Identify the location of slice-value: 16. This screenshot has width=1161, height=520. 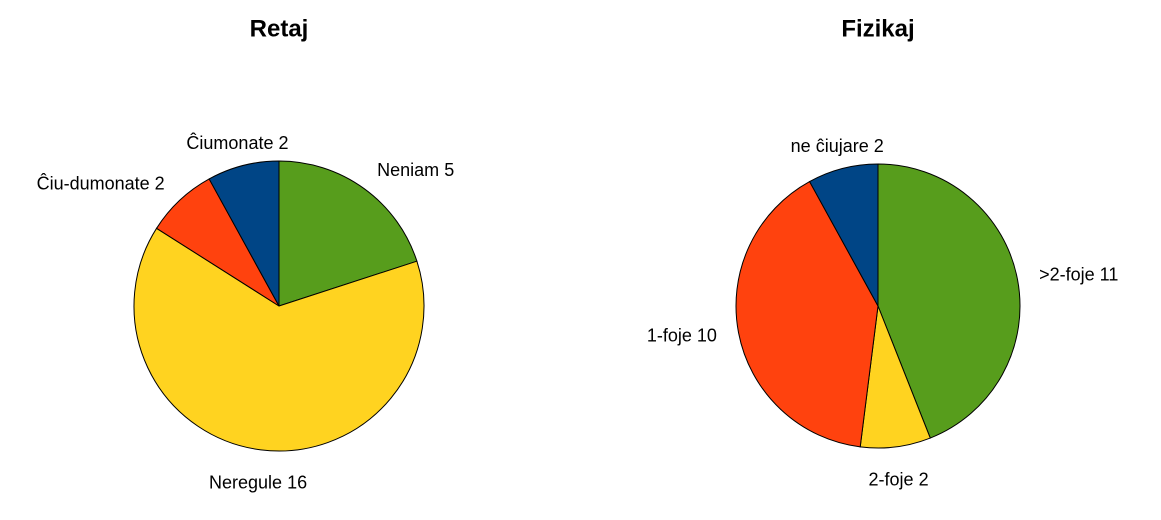
(297, 482).